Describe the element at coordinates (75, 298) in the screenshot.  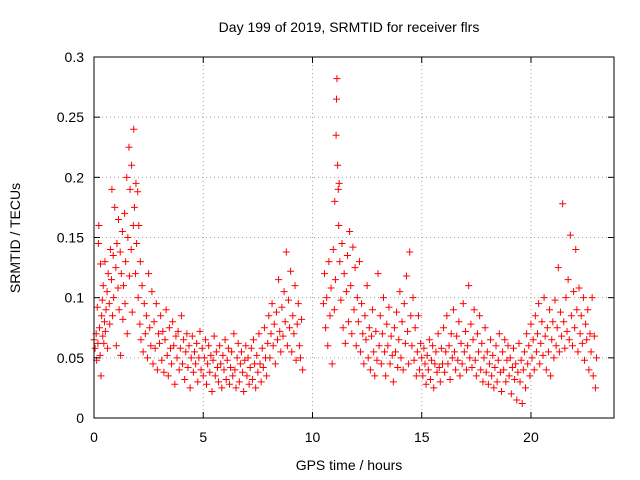
I see `y-tick-label: 0.1` at that location.